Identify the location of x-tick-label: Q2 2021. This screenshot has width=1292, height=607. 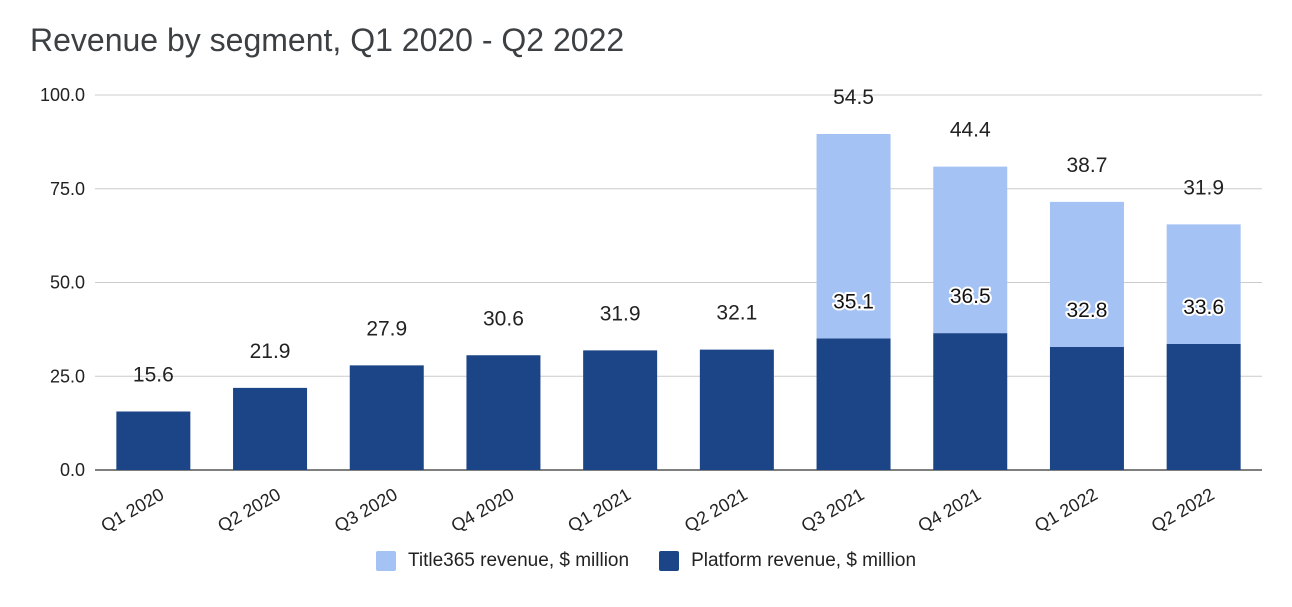
(716, 510).